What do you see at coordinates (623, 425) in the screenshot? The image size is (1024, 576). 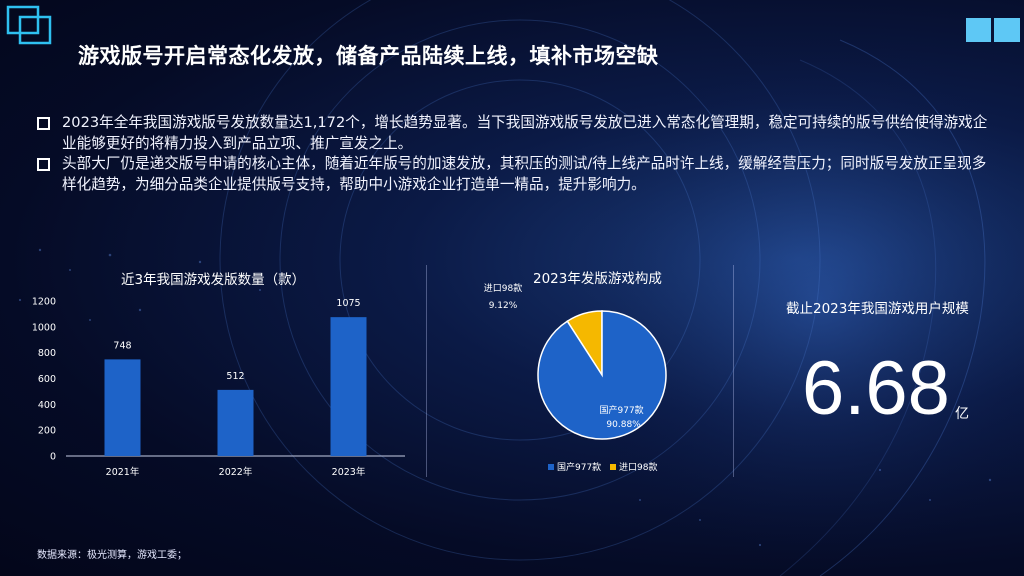 I see `pie-slice-percent: 90.88%` at bounding box center [623, 425].